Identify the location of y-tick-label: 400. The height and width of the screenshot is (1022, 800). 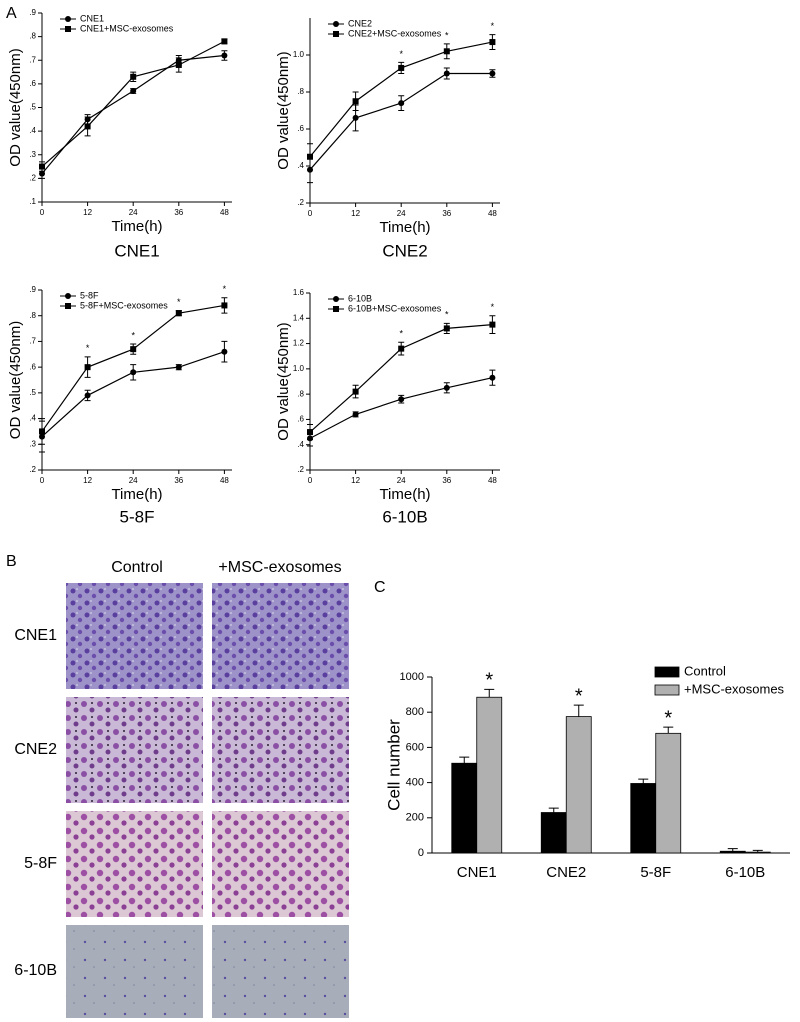
(415, 783).